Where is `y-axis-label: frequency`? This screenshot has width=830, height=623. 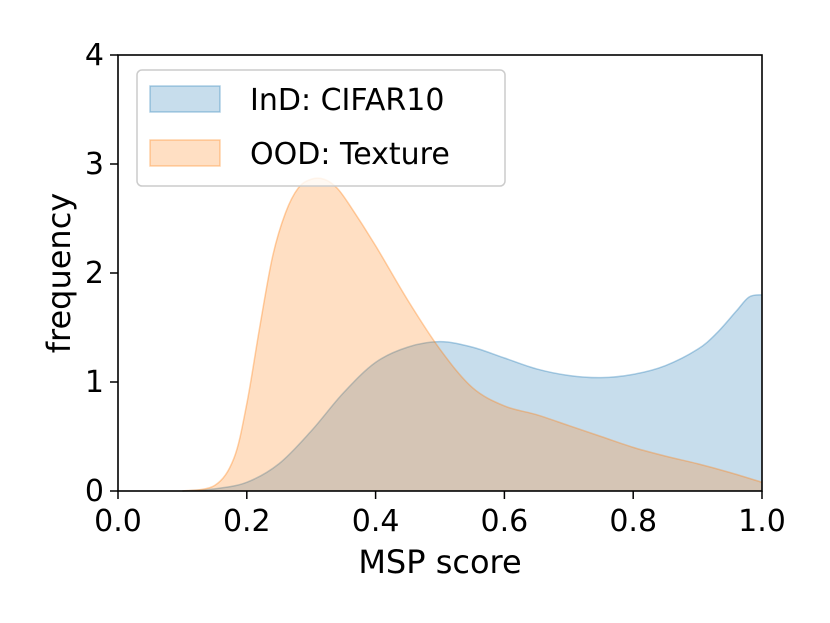
y-axis-label: frequency is located at coordinates (59, 273).